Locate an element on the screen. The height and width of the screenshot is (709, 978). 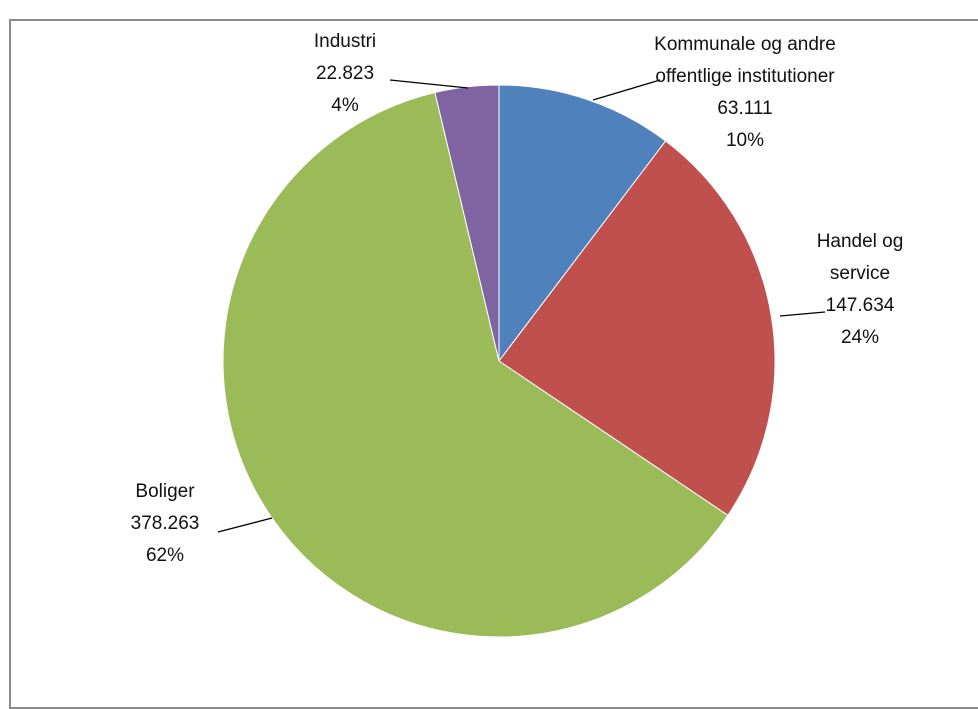
percentage-label: 10% is located at coordinates (745, 140).